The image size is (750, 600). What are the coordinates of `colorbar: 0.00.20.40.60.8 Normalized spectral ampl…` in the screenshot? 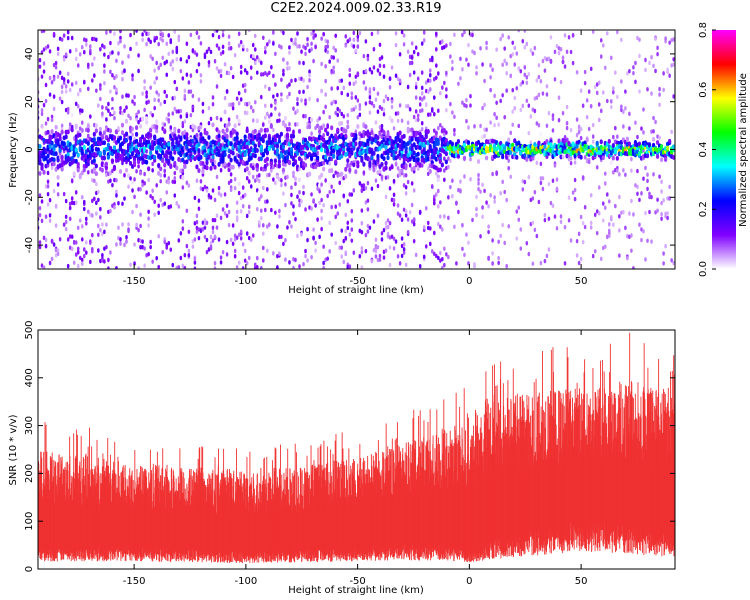 It's located at (723, 149).